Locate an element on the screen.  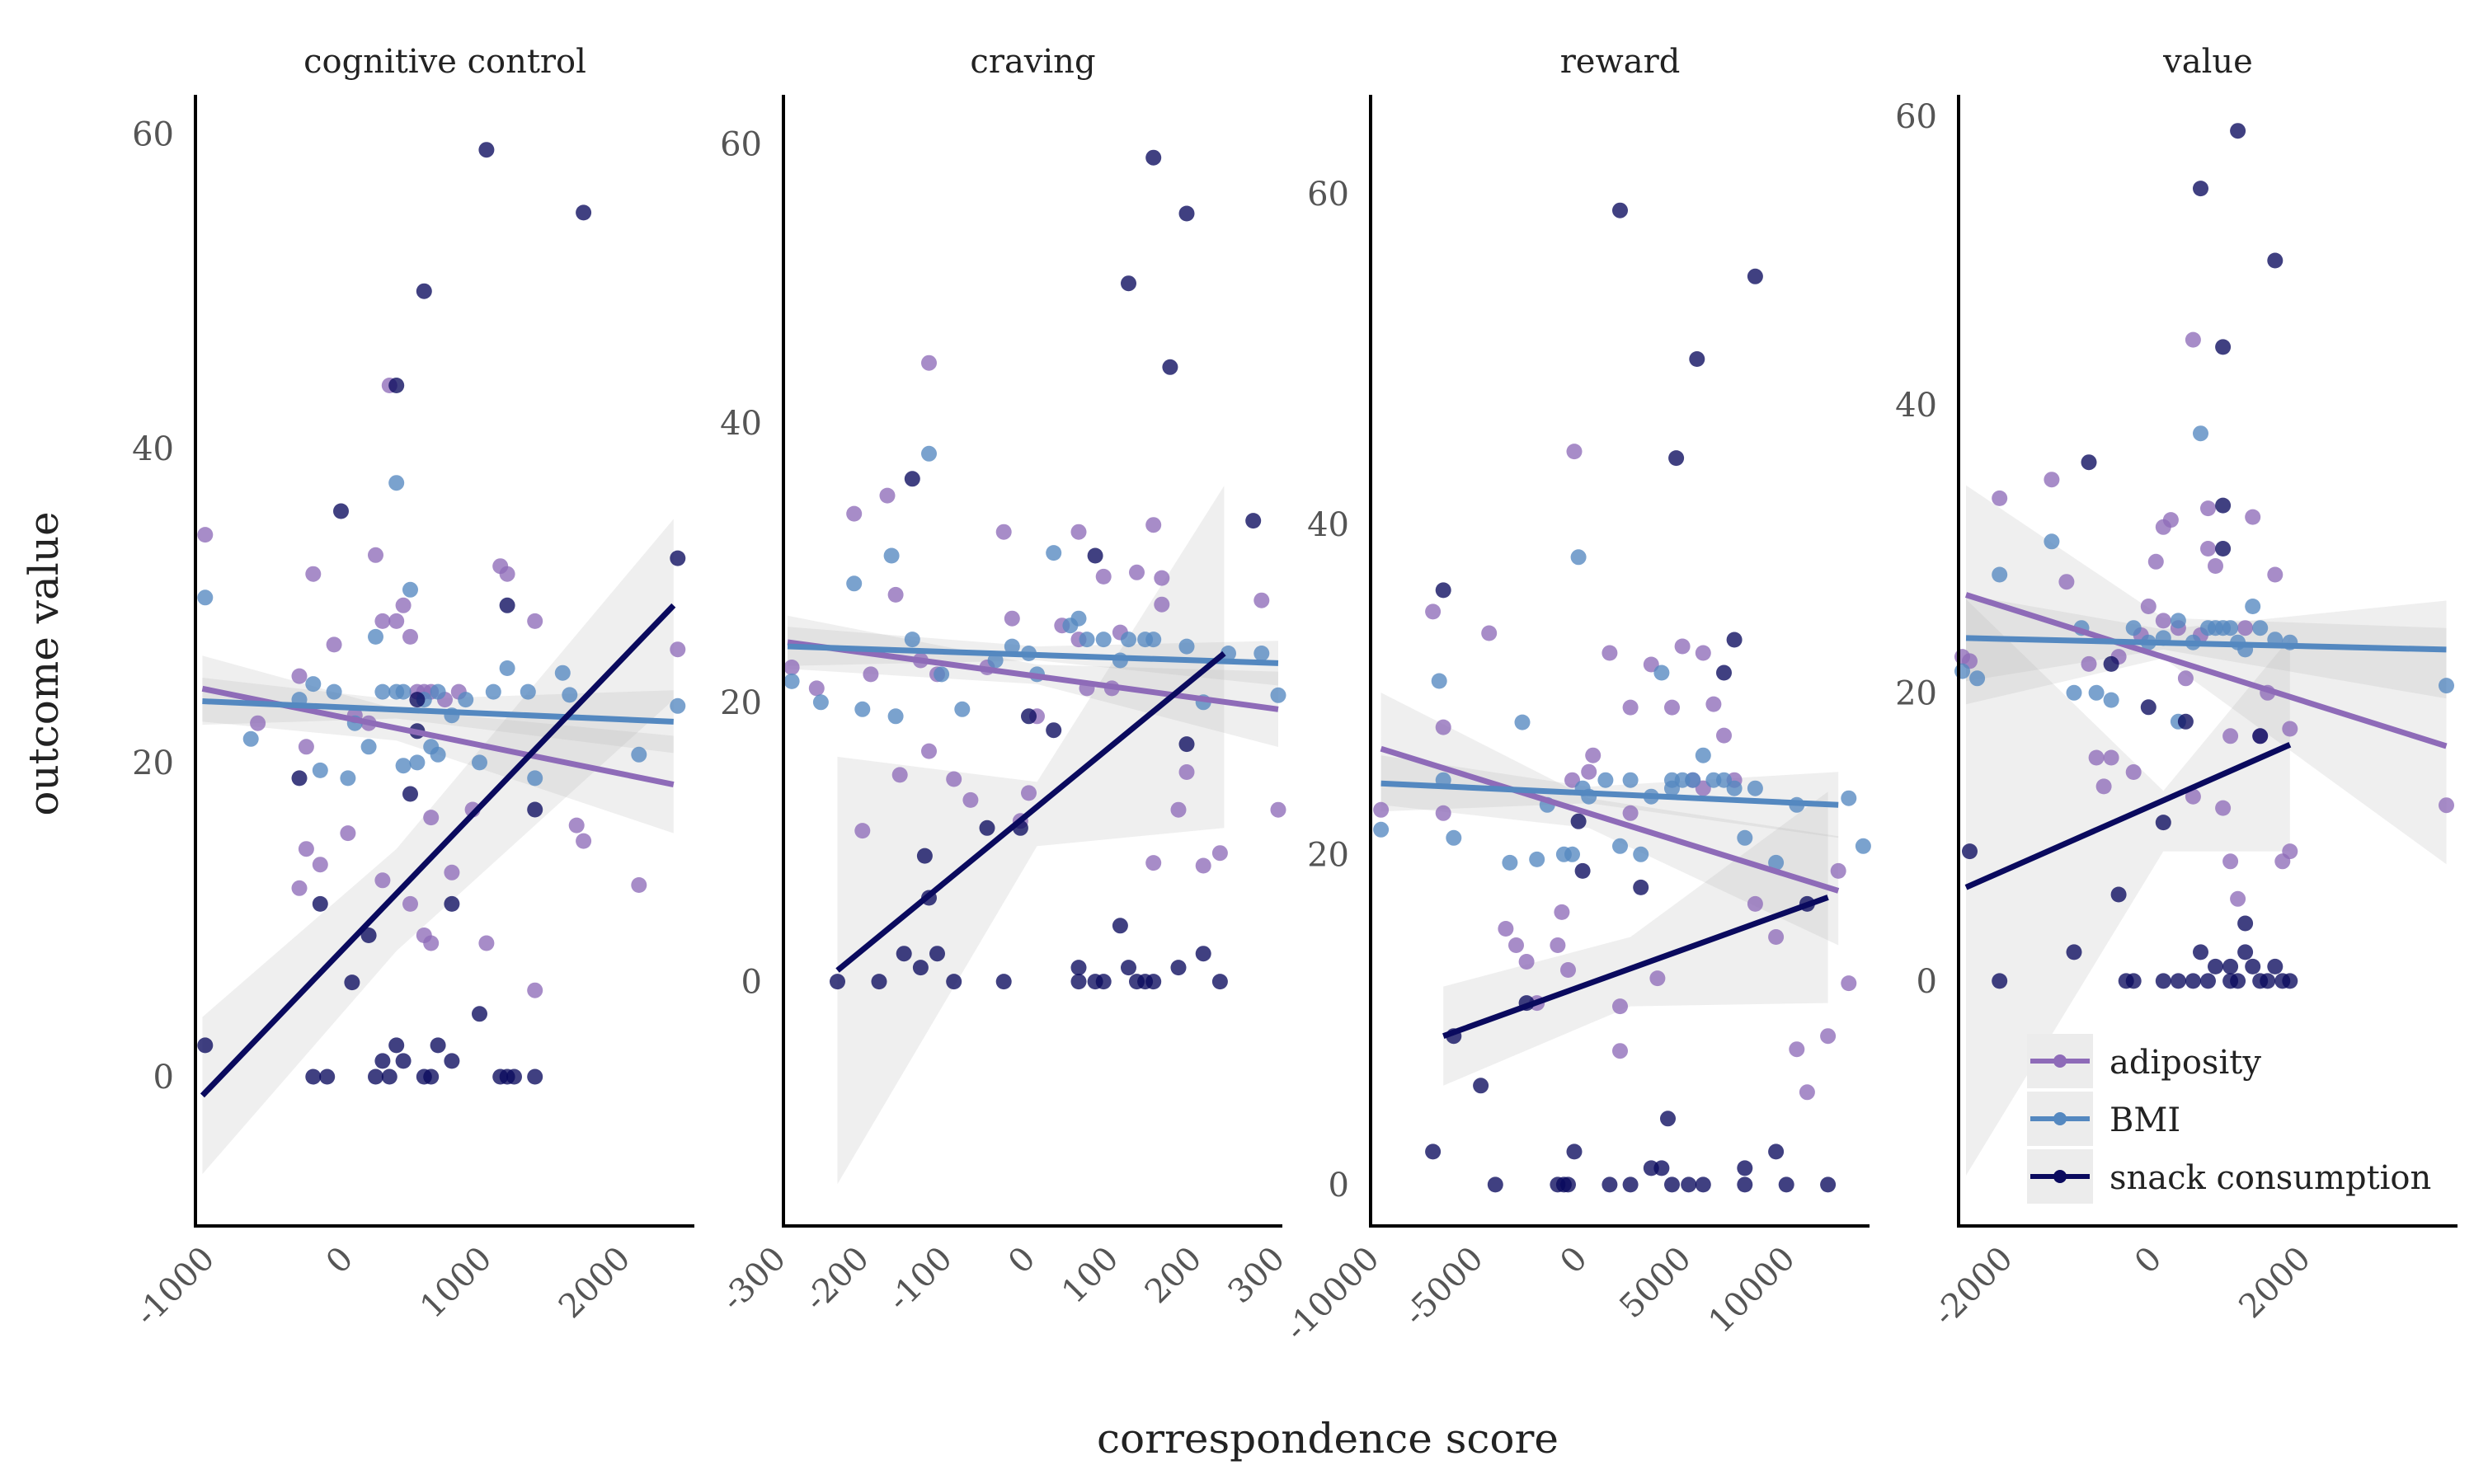
x-tick-label: -5000 is located at coordinates (1444, 1287).